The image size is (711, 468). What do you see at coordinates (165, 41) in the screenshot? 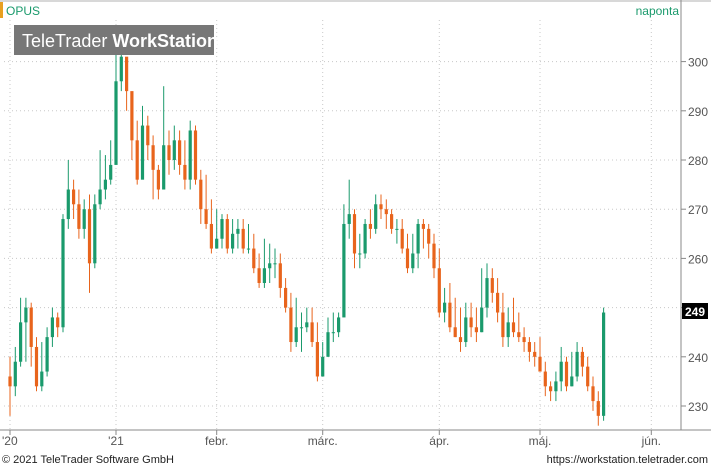
I see `watermark-product: WorkStation` at bounding box center [165, 41].